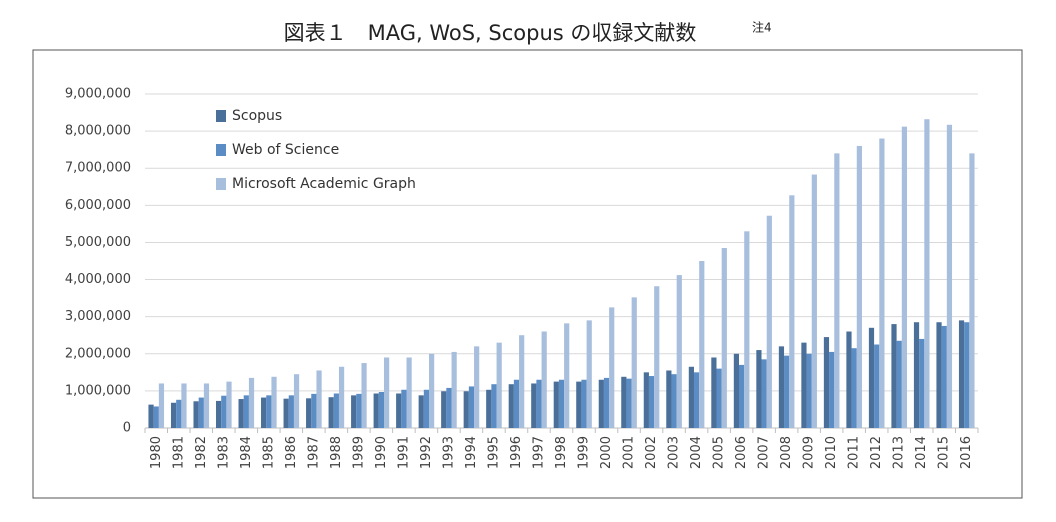 This screenshot has width=1056, height=522. What do you see at coordinates (629, 452) in the screenshot?
I see `x-tick-label: 2001` at bounding box center [629, 452].